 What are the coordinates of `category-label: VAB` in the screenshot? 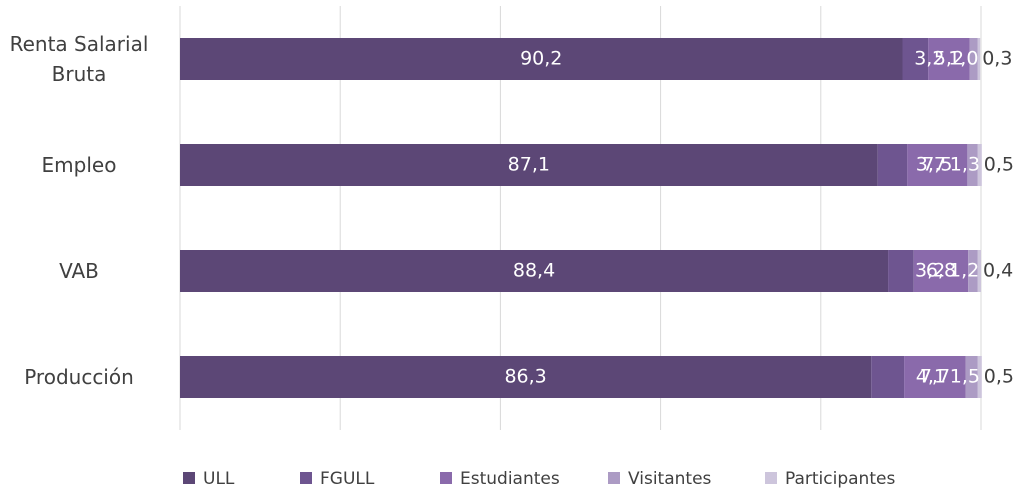 It's located at (79, 271).